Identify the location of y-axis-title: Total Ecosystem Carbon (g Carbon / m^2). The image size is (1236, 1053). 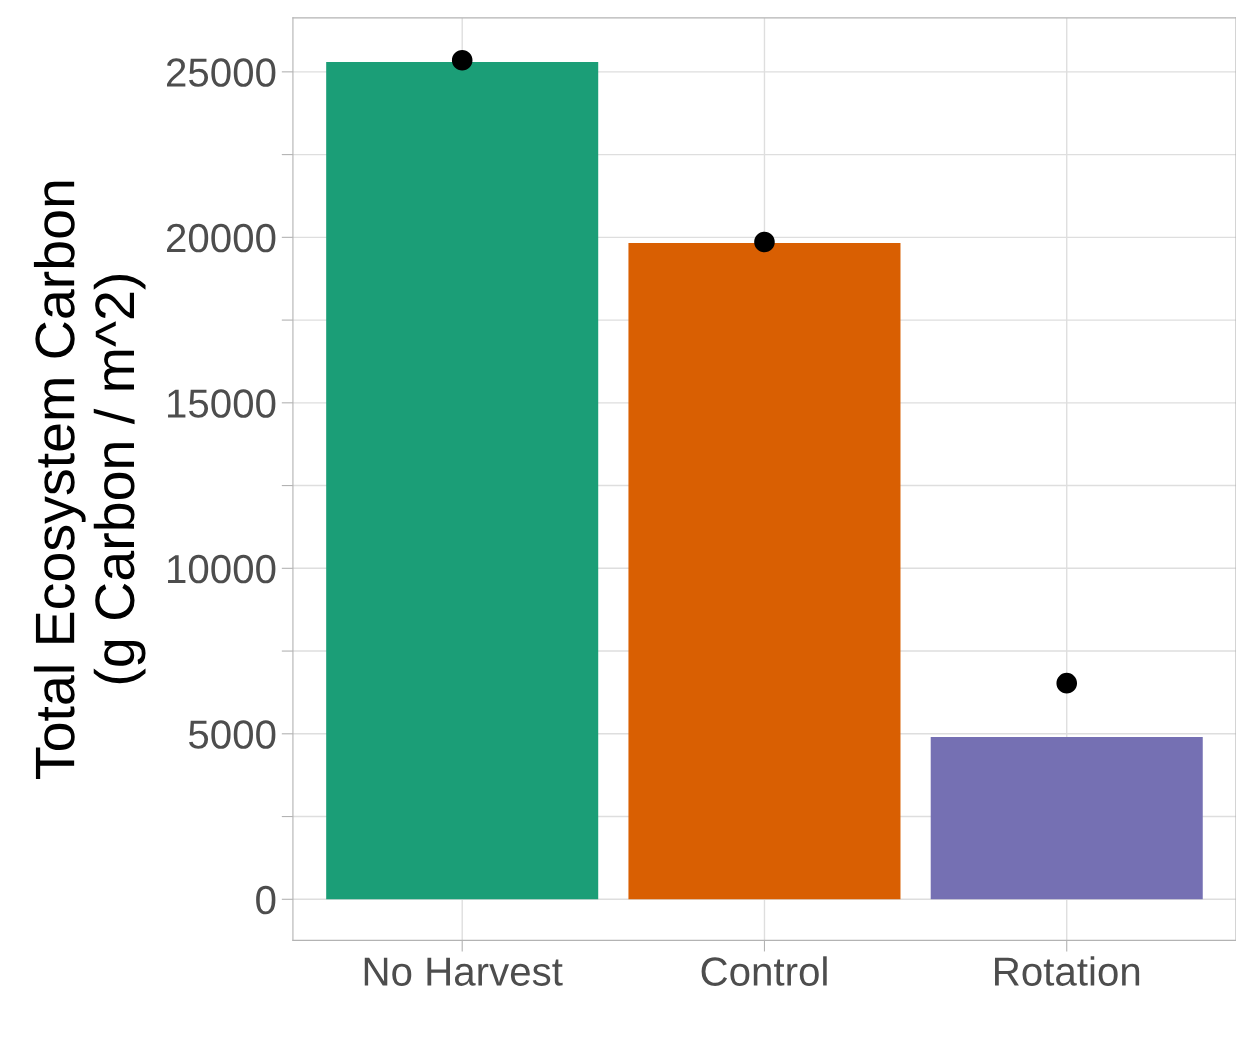
(89, 480).